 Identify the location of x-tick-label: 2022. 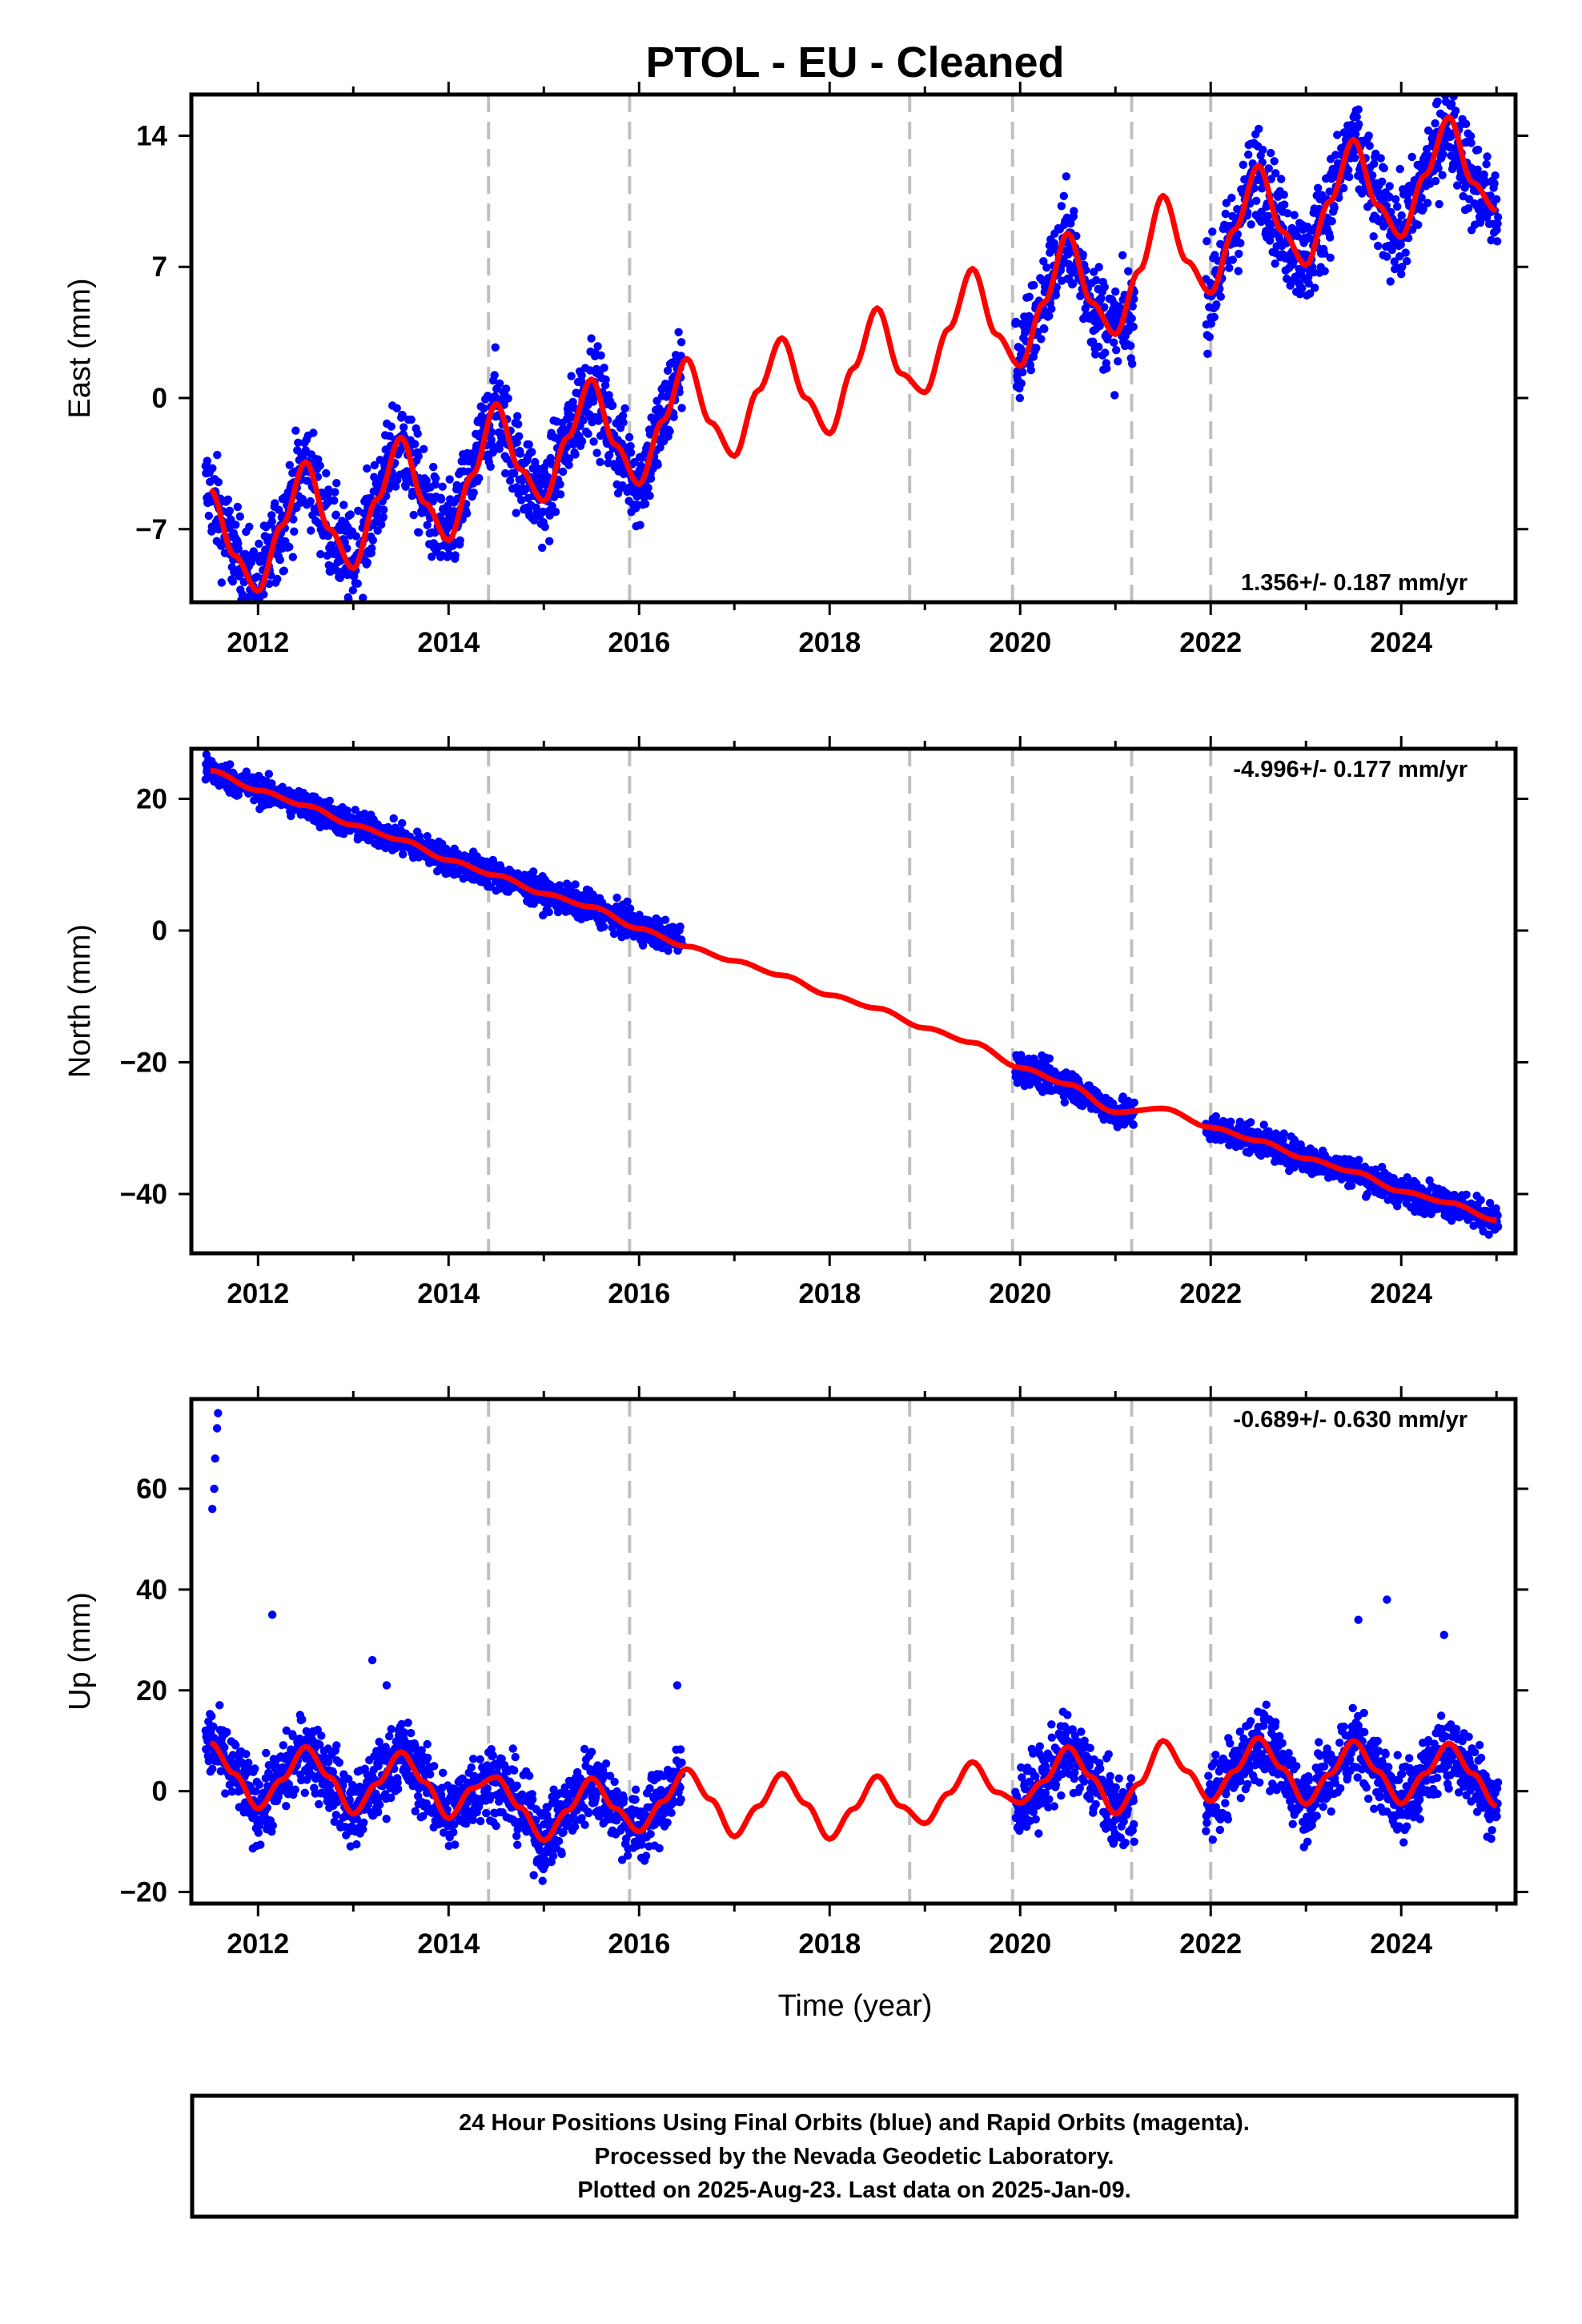
(1210, 1294).